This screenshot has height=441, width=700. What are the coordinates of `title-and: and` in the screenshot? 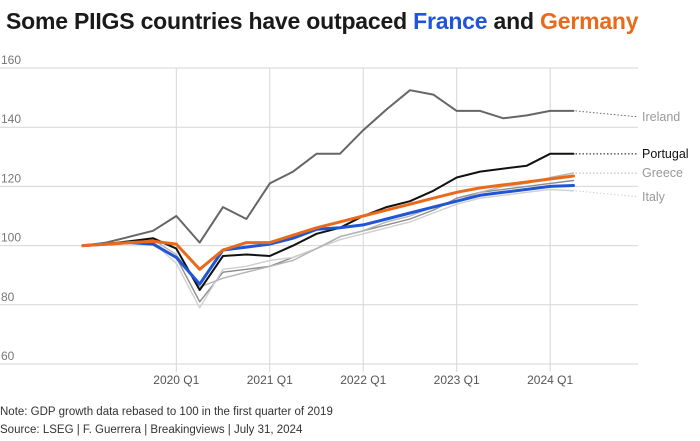 It's located at (514, 21).